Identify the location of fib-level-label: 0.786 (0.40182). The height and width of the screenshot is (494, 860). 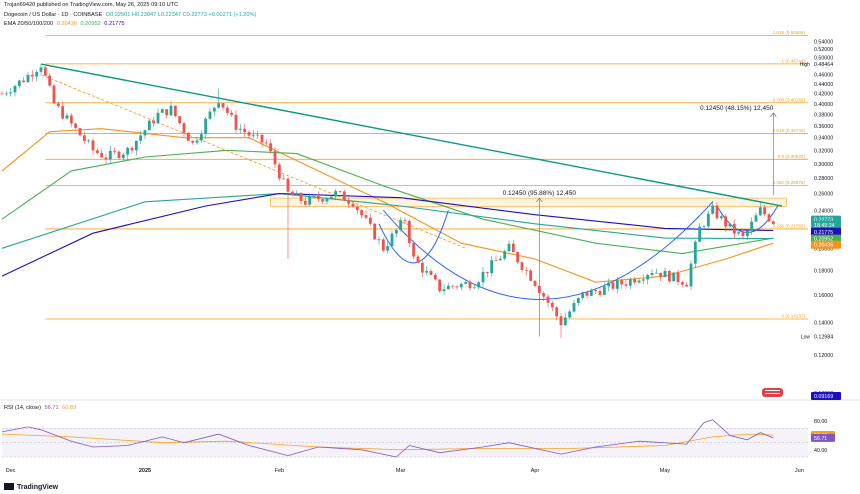
(789, 99).